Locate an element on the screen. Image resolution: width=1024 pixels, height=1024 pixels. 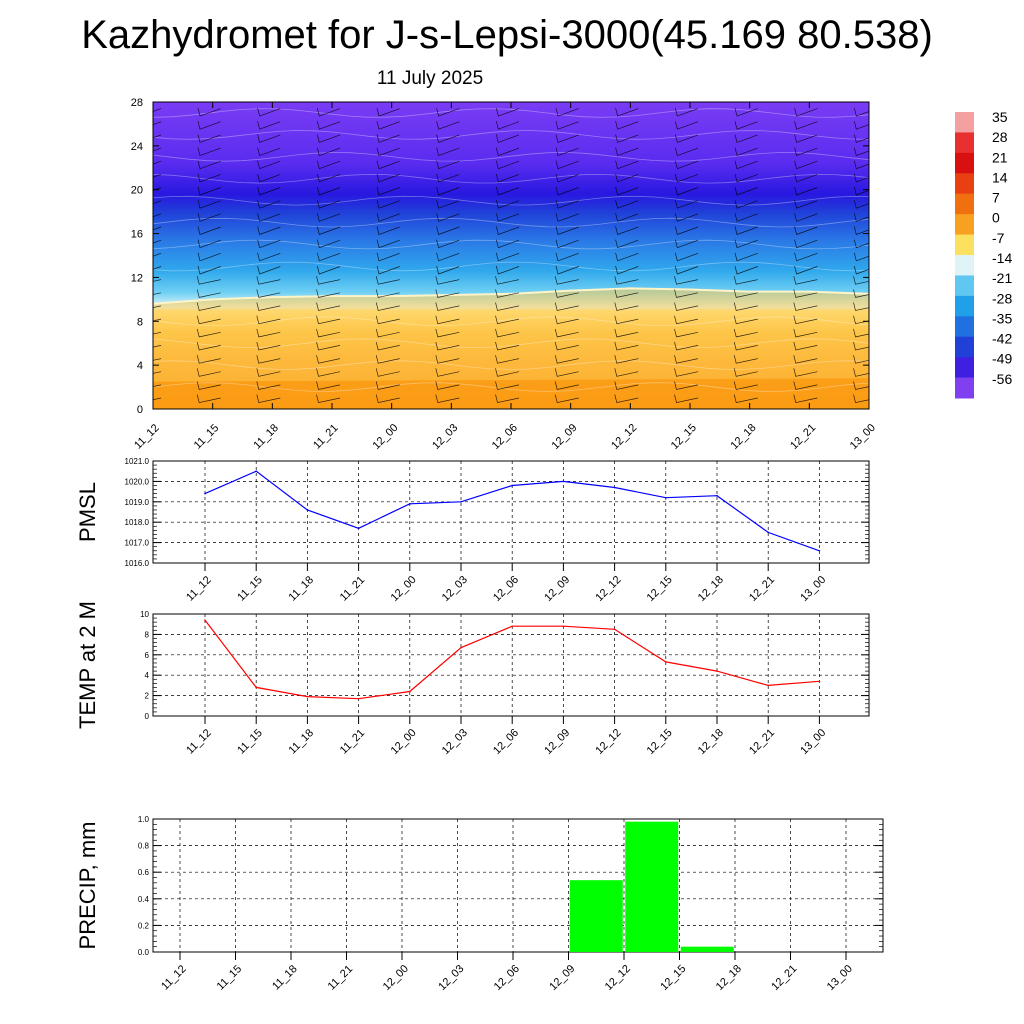
colorbar-swatch is located at coordinates (964, 143).